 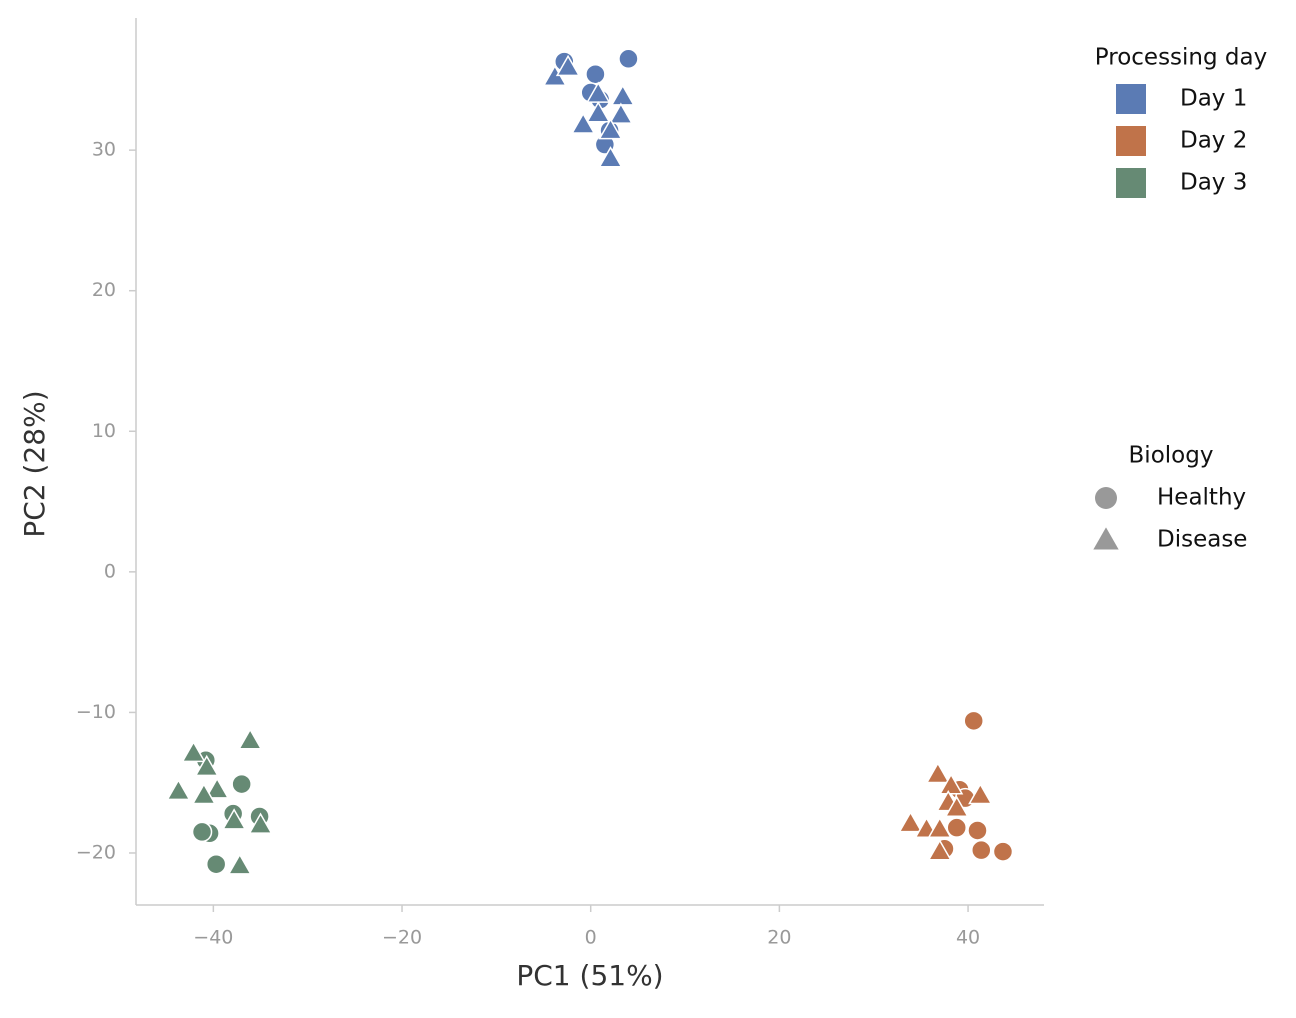 What do you see at coordinates (1171, 456) in the screenshot?
I see `legend-title: Biology` at bounding box center [1171, 456].